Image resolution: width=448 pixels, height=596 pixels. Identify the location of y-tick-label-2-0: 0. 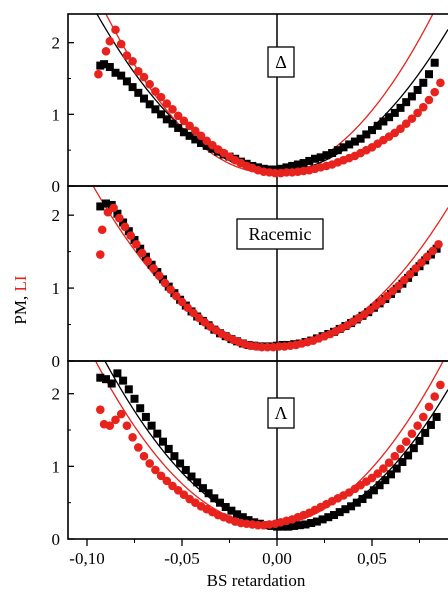
(56, 539).